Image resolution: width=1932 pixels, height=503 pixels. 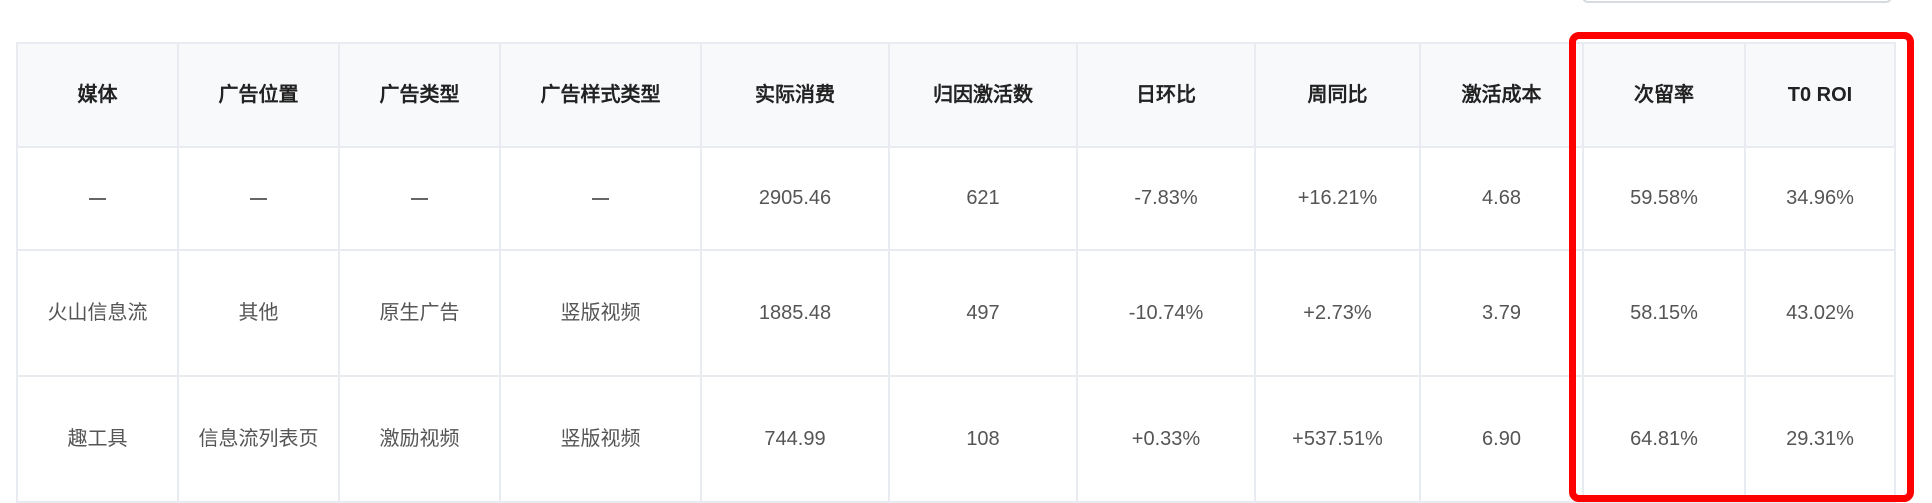 What do you see at coordinates (983, 439) in the screenshot?
I see `cell-activations: 108` at bounding box center [983, 439].